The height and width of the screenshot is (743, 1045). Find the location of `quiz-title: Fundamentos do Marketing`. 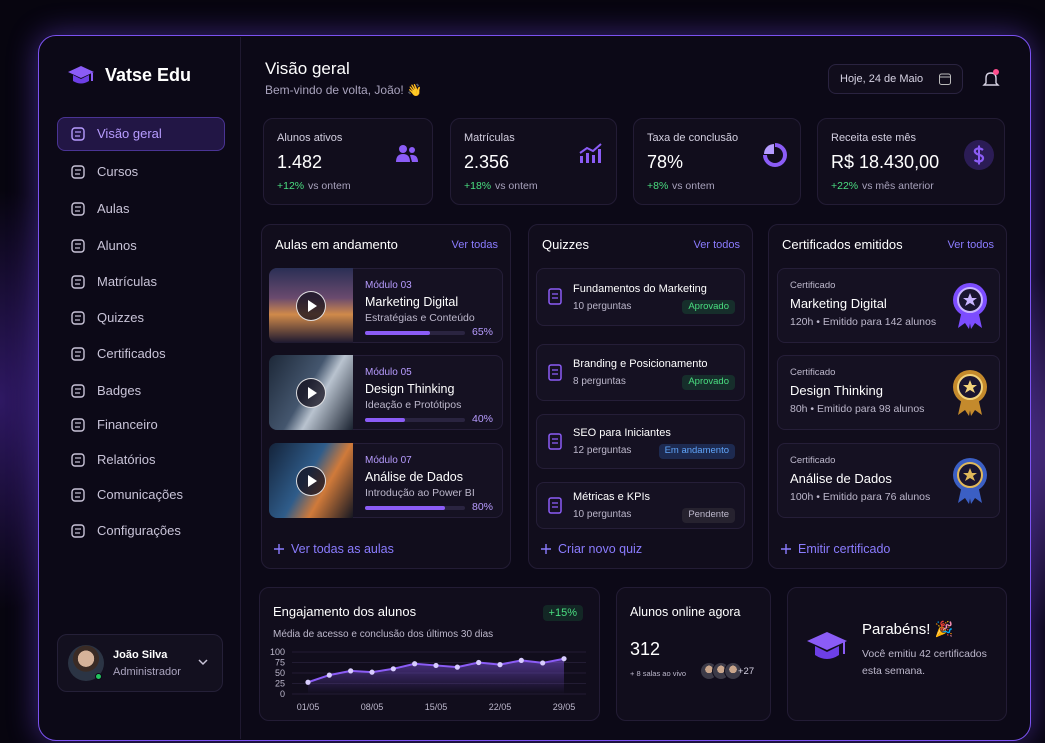

quiz-title: Fundamentos do Marketing is located at coordinates (640, 288).